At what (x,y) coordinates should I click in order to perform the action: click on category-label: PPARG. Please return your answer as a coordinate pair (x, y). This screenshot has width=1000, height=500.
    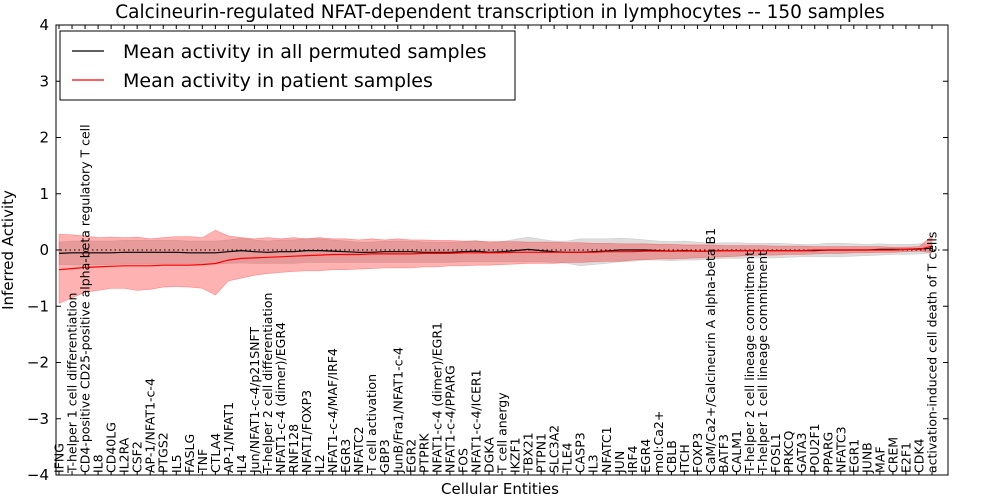
    Looking at the image, I should click on (827, 452).